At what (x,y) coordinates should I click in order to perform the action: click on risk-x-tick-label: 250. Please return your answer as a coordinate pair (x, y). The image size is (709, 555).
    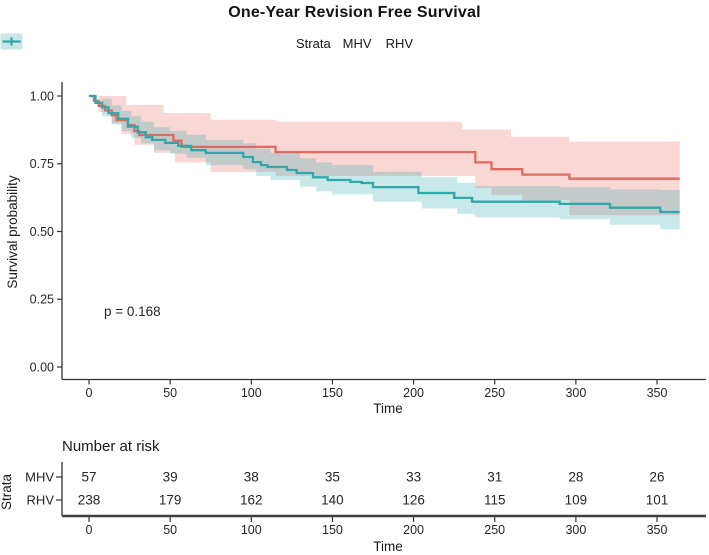
    Looking at the image, I should click on (494, 530).